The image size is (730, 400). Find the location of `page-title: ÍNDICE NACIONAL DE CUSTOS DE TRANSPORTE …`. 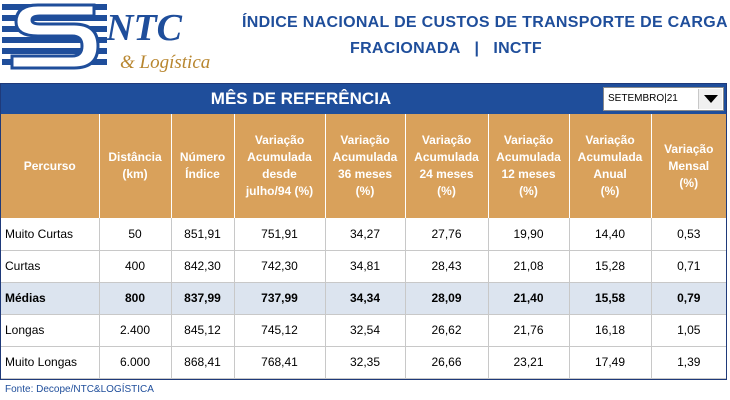

page-title: ÍNDICE NACIONAL DE CUSTOS DE TRANSPORTE … is located at coordinates (485, 22).